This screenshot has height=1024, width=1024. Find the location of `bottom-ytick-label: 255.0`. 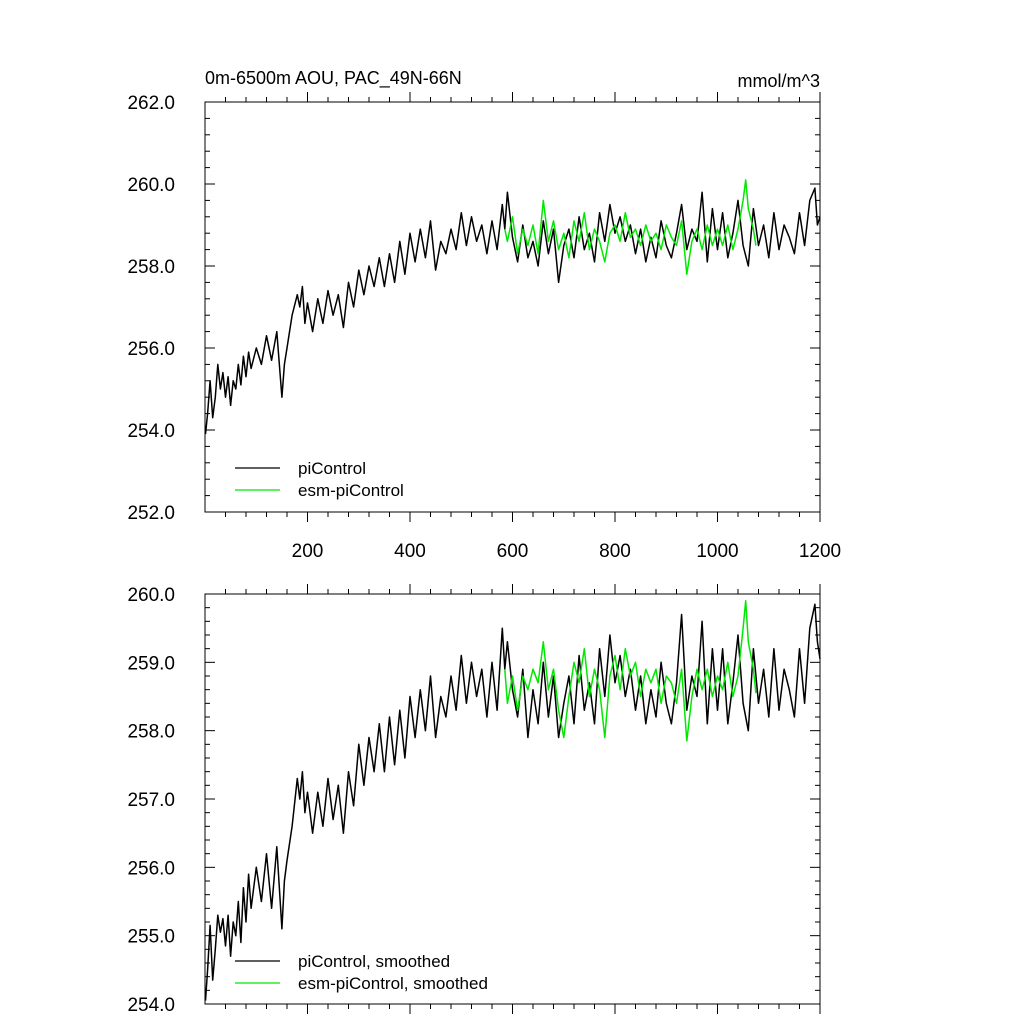

bottom-ytick-label: 255.0 is located at coordinates (151, 937).